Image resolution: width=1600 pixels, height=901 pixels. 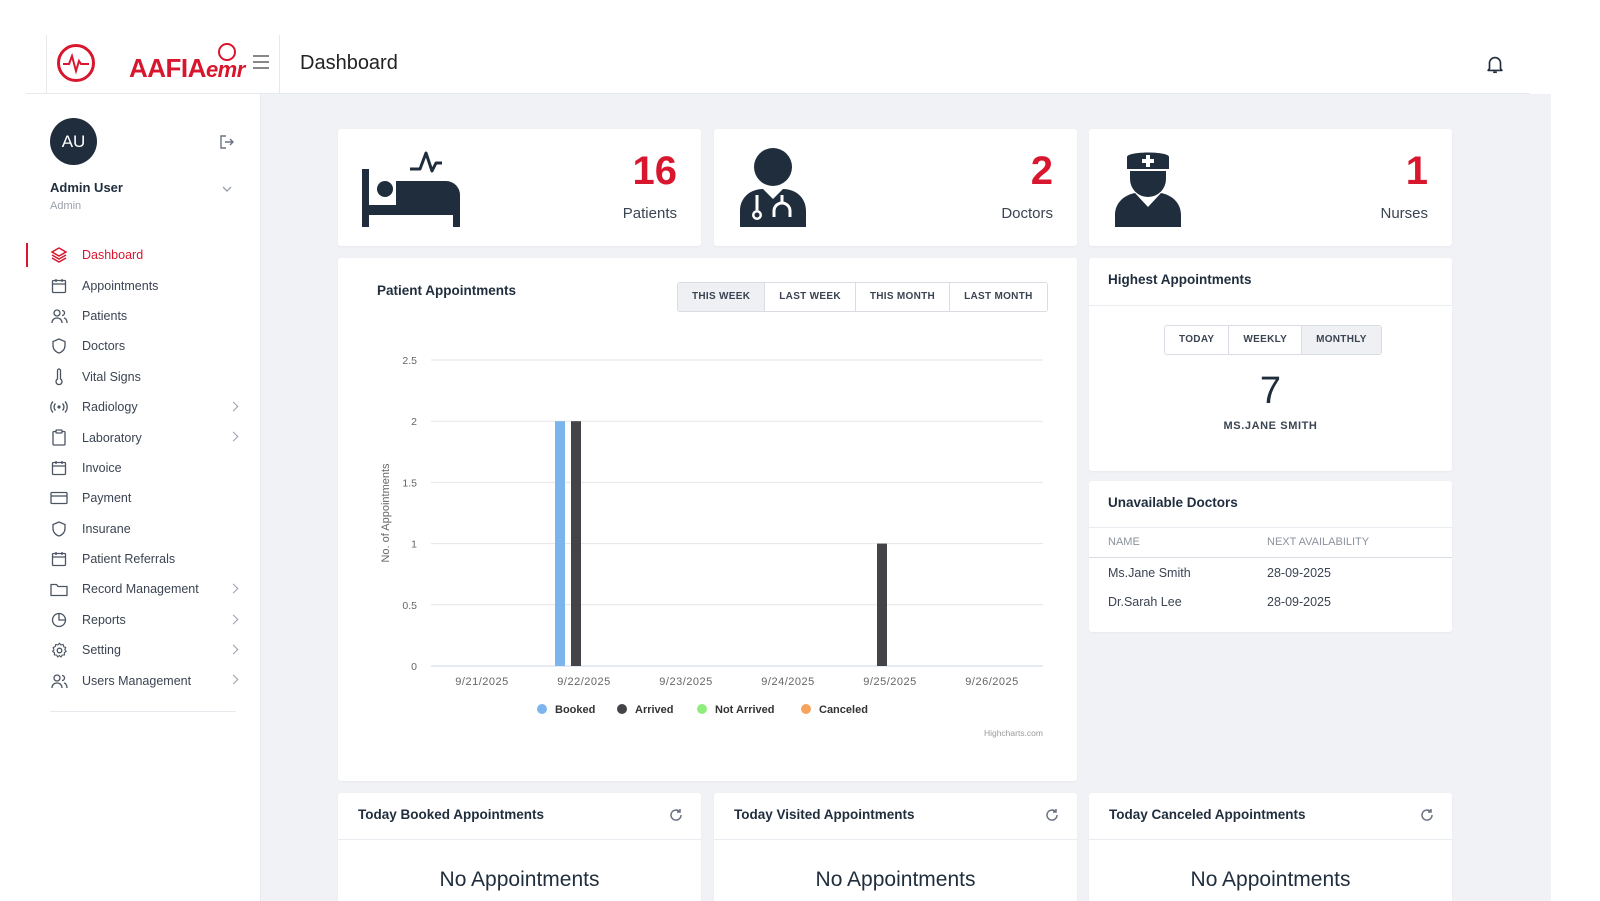 What do you see at coordinates (414, 545) in the screenshot?
I see `y-tick-label: 1` at bounding box center [414, 545].